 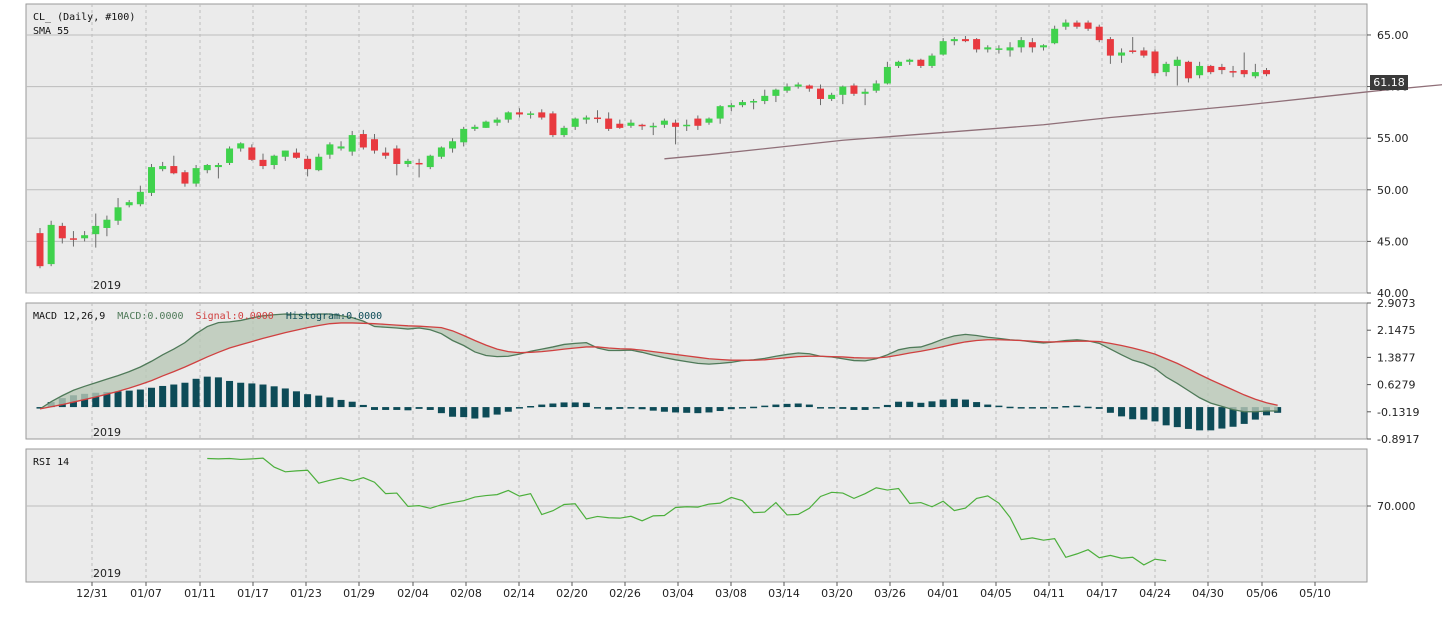 I want to click on macd-params: MACD 12,26,9, so click(x=69, y=316).